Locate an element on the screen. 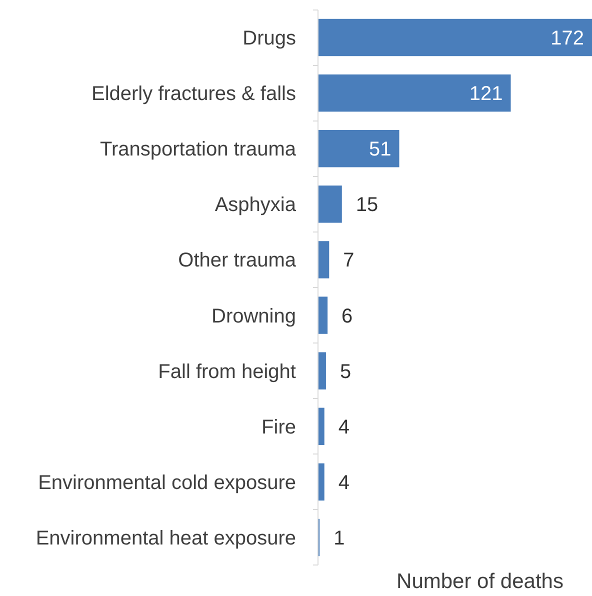 The height and width of the screenshot is (596, 592). y-tick-label: Elderly fractures & falls is located at coordinates (193, 94).